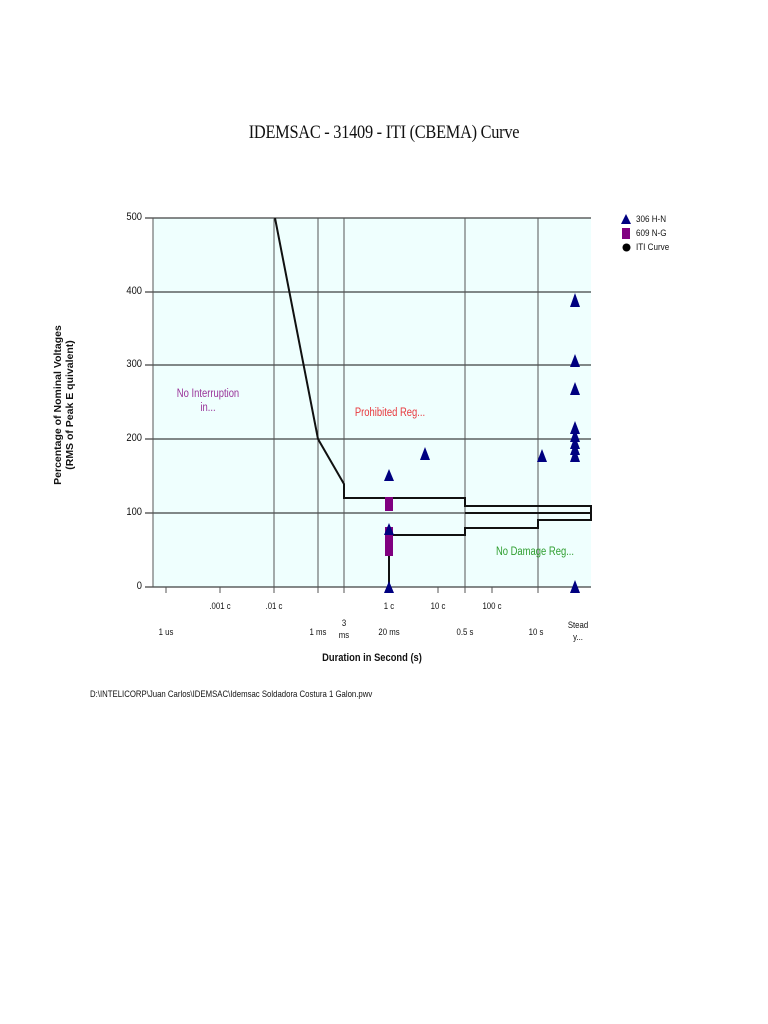 The width and height of the screenshot is (768, 1024). I want to click on x-tick-1c: 1 c, so click(389, 606).